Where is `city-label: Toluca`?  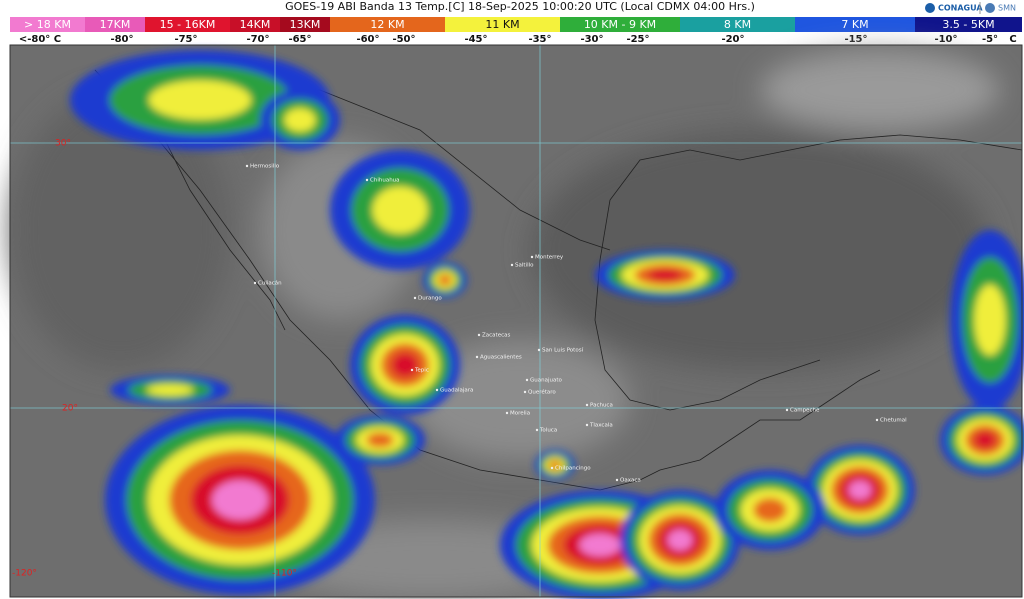
city-label: Toluca is located at coordinates (548, 431).